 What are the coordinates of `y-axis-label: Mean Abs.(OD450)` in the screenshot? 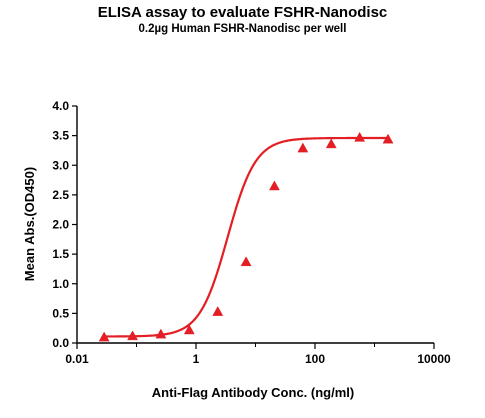 It's located at (29, 224).